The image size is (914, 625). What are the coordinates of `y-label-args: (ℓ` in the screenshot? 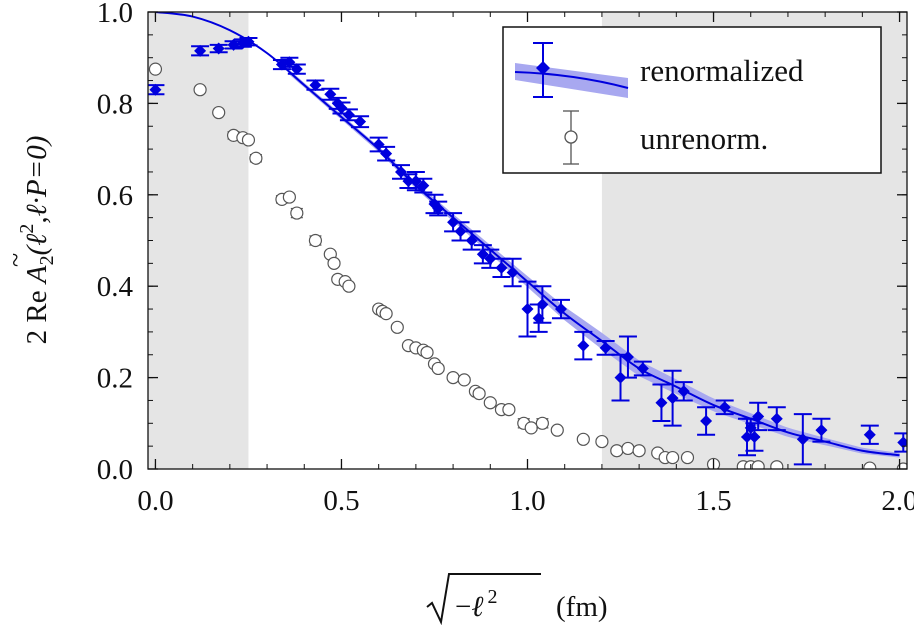 It's located at (37, 245).